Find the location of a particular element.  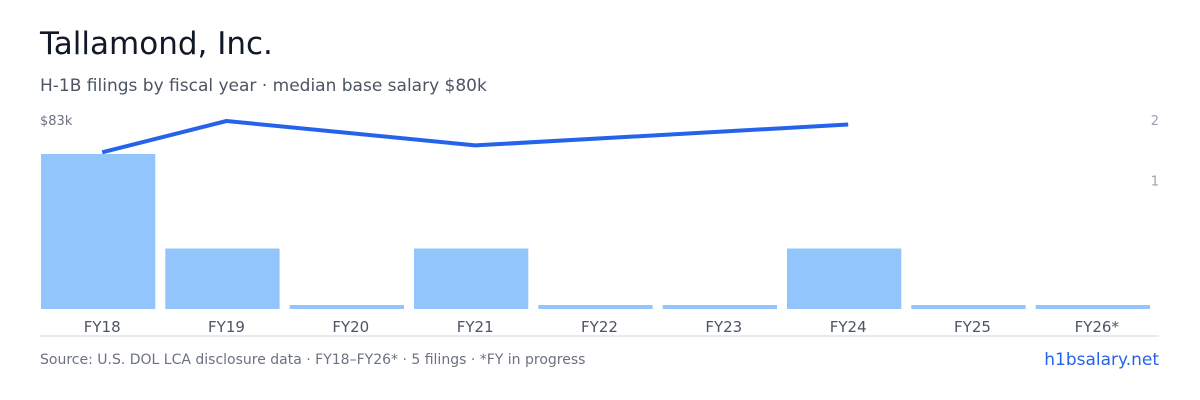

bar-FY18 is located at coordinates (98, 231).